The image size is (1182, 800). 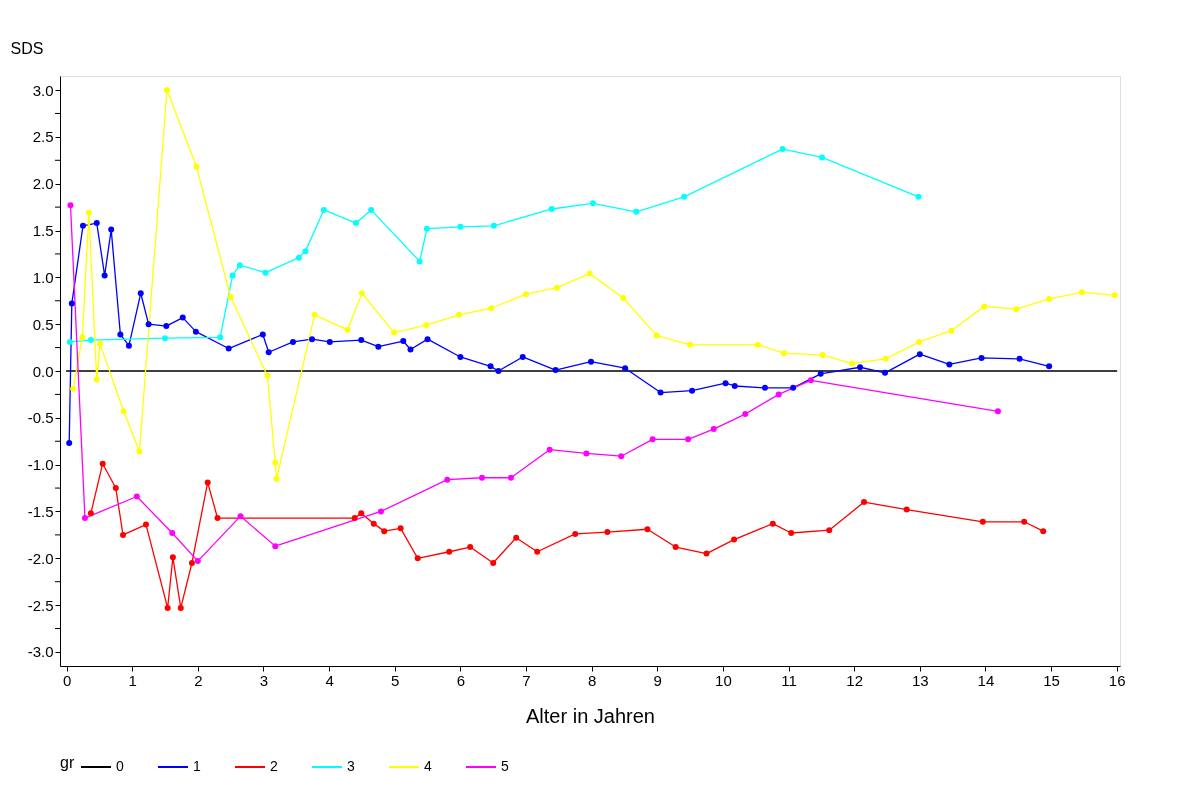 What do you see at coordinates (329, 680) in the screenshot?
I see `x-tick-label: 4` at bounding box center [329, 680].